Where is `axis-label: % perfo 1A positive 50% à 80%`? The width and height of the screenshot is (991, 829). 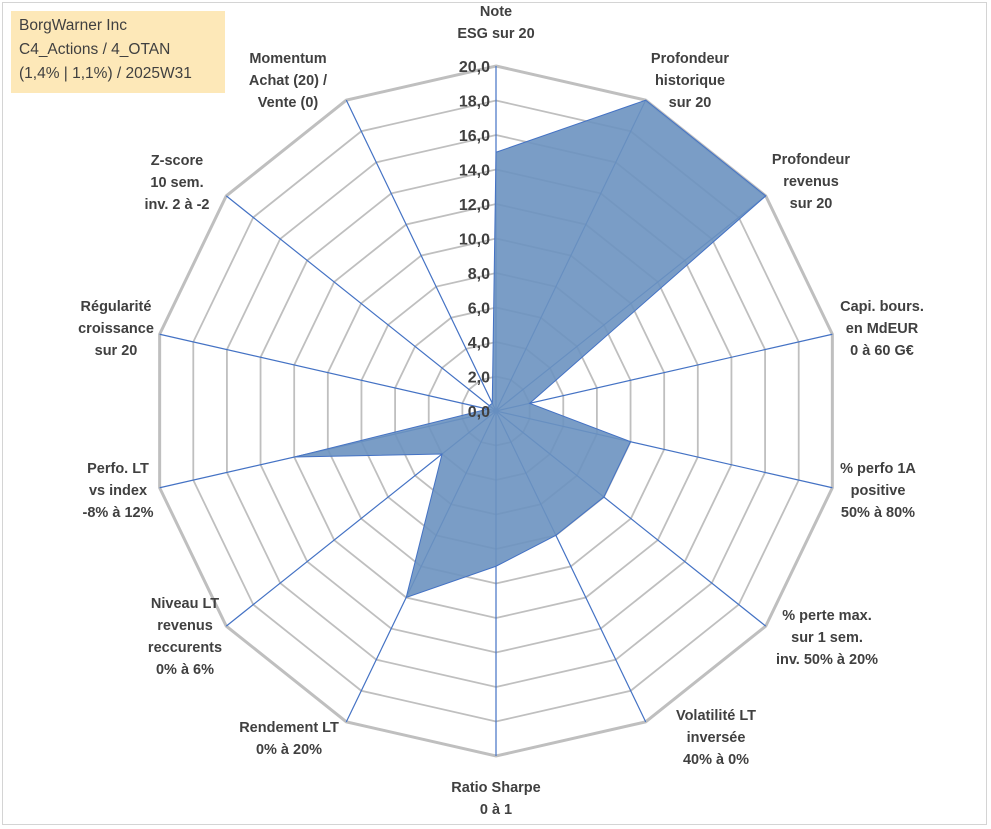
axis-label: % perfo 1A positive 50% à 80% is located at coordinates (878, 491).